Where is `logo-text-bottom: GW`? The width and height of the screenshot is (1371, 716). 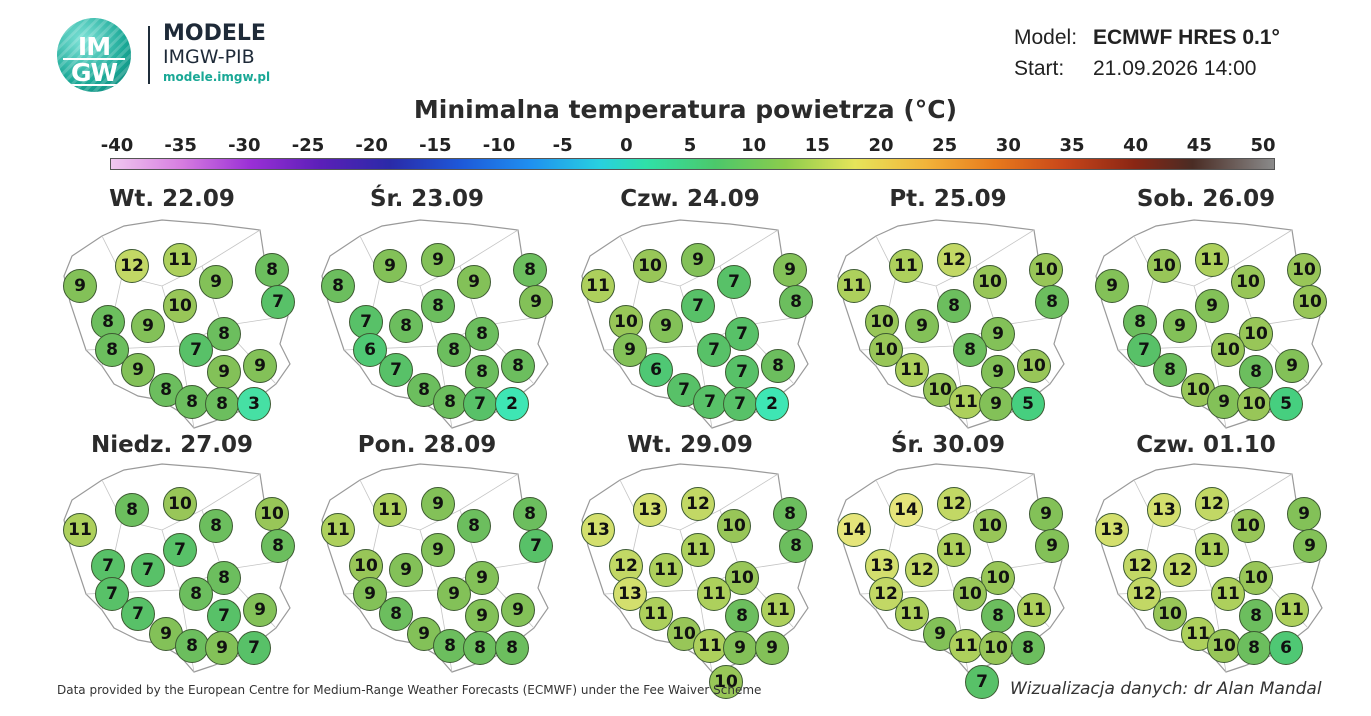 logo-text-bottom: GW is located at coordinates (94, 72).